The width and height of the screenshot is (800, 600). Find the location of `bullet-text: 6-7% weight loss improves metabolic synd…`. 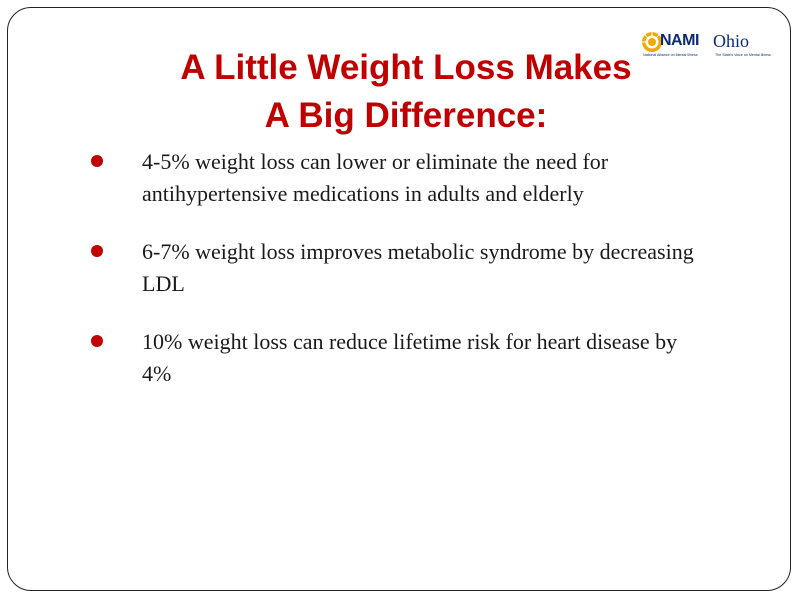

bullet-text: 6-7% weight loss improves metabolic synd… is located at coordinates (418, 267).